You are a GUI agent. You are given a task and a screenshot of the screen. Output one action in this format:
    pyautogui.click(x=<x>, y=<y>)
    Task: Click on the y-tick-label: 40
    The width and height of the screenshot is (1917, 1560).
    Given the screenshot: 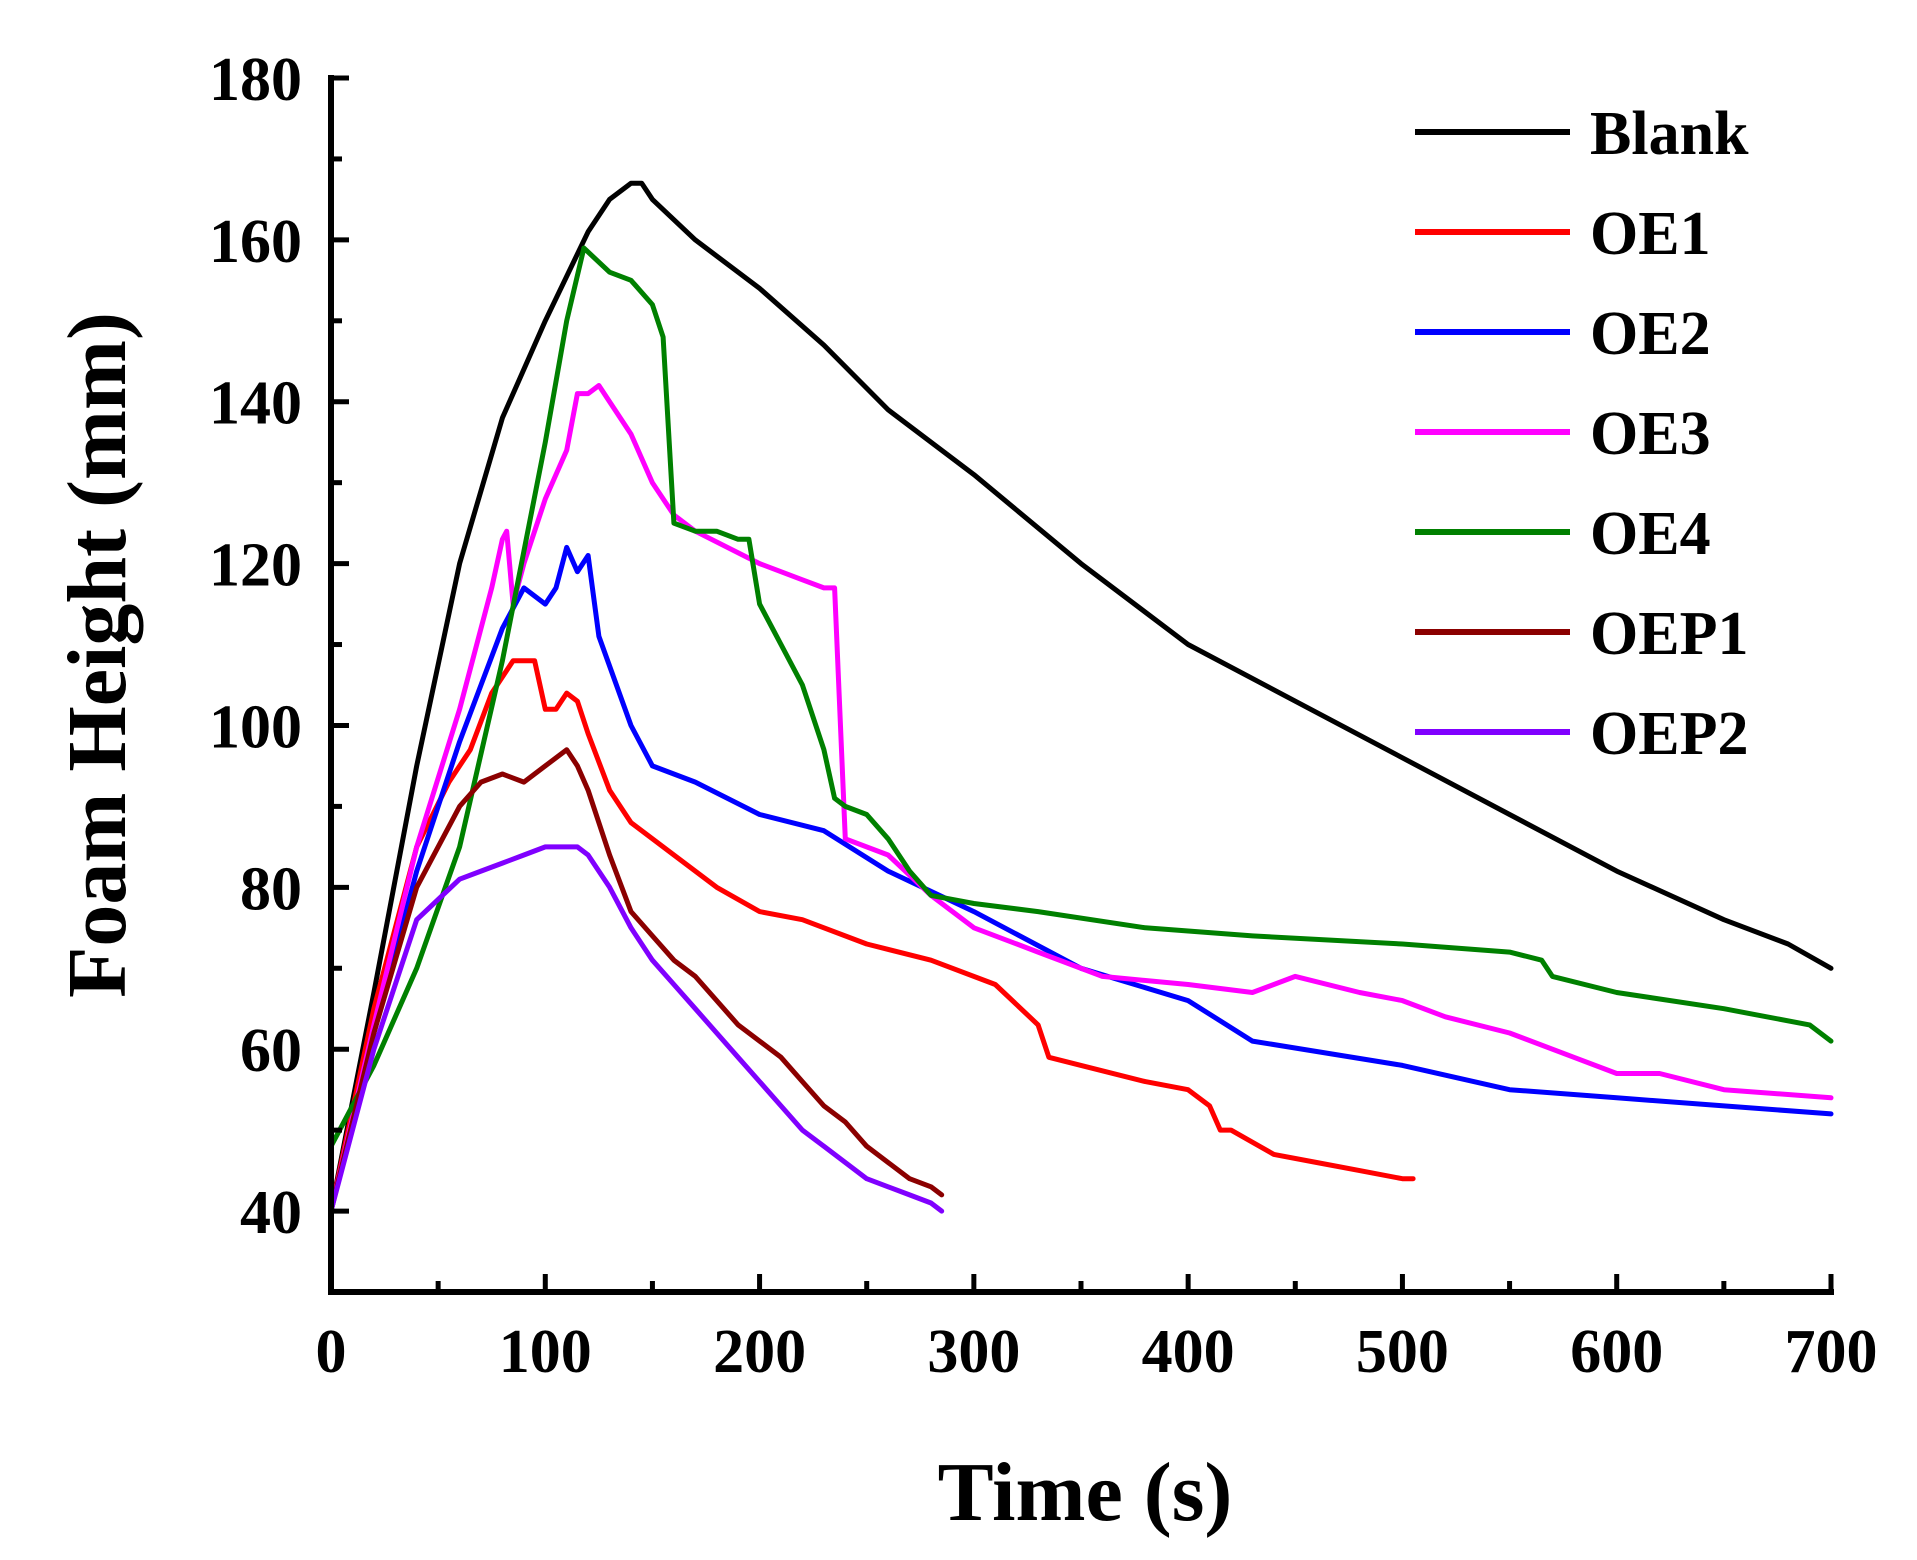 What is the action you would take?
    pyautogui.click(x=271, y=1213)
    